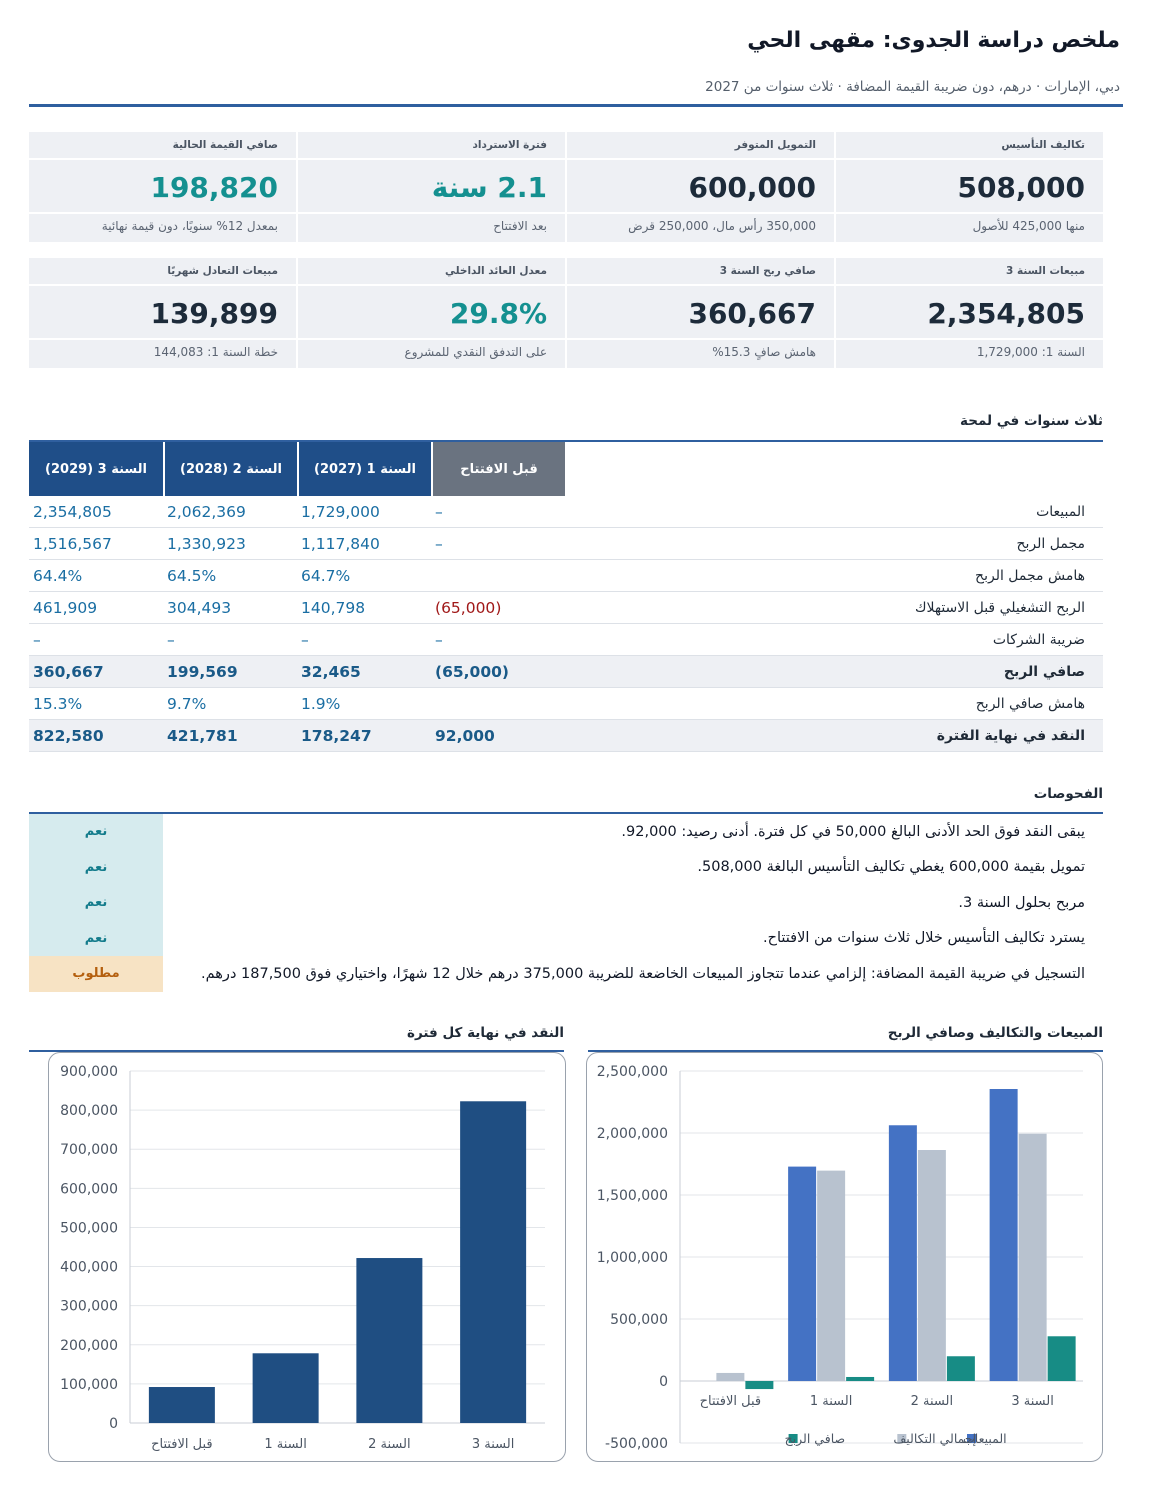  What do you see at coordinates (472, 671) in the screenshot?
I see `table-cell: (65,000)` at bounding box center [472, 671].